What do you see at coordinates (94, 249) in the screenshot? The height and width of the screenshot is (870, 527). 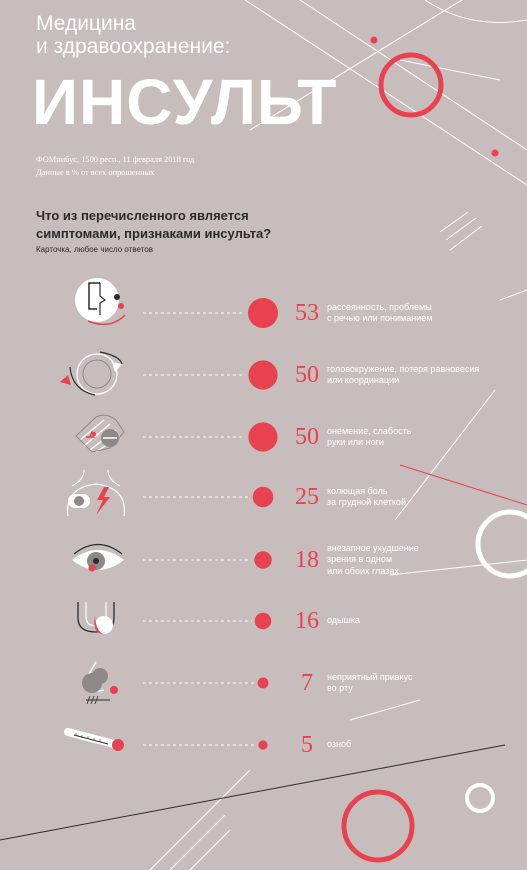 I see `question-note: Карточка, любое число ответов` at bounding box center [94, 249].